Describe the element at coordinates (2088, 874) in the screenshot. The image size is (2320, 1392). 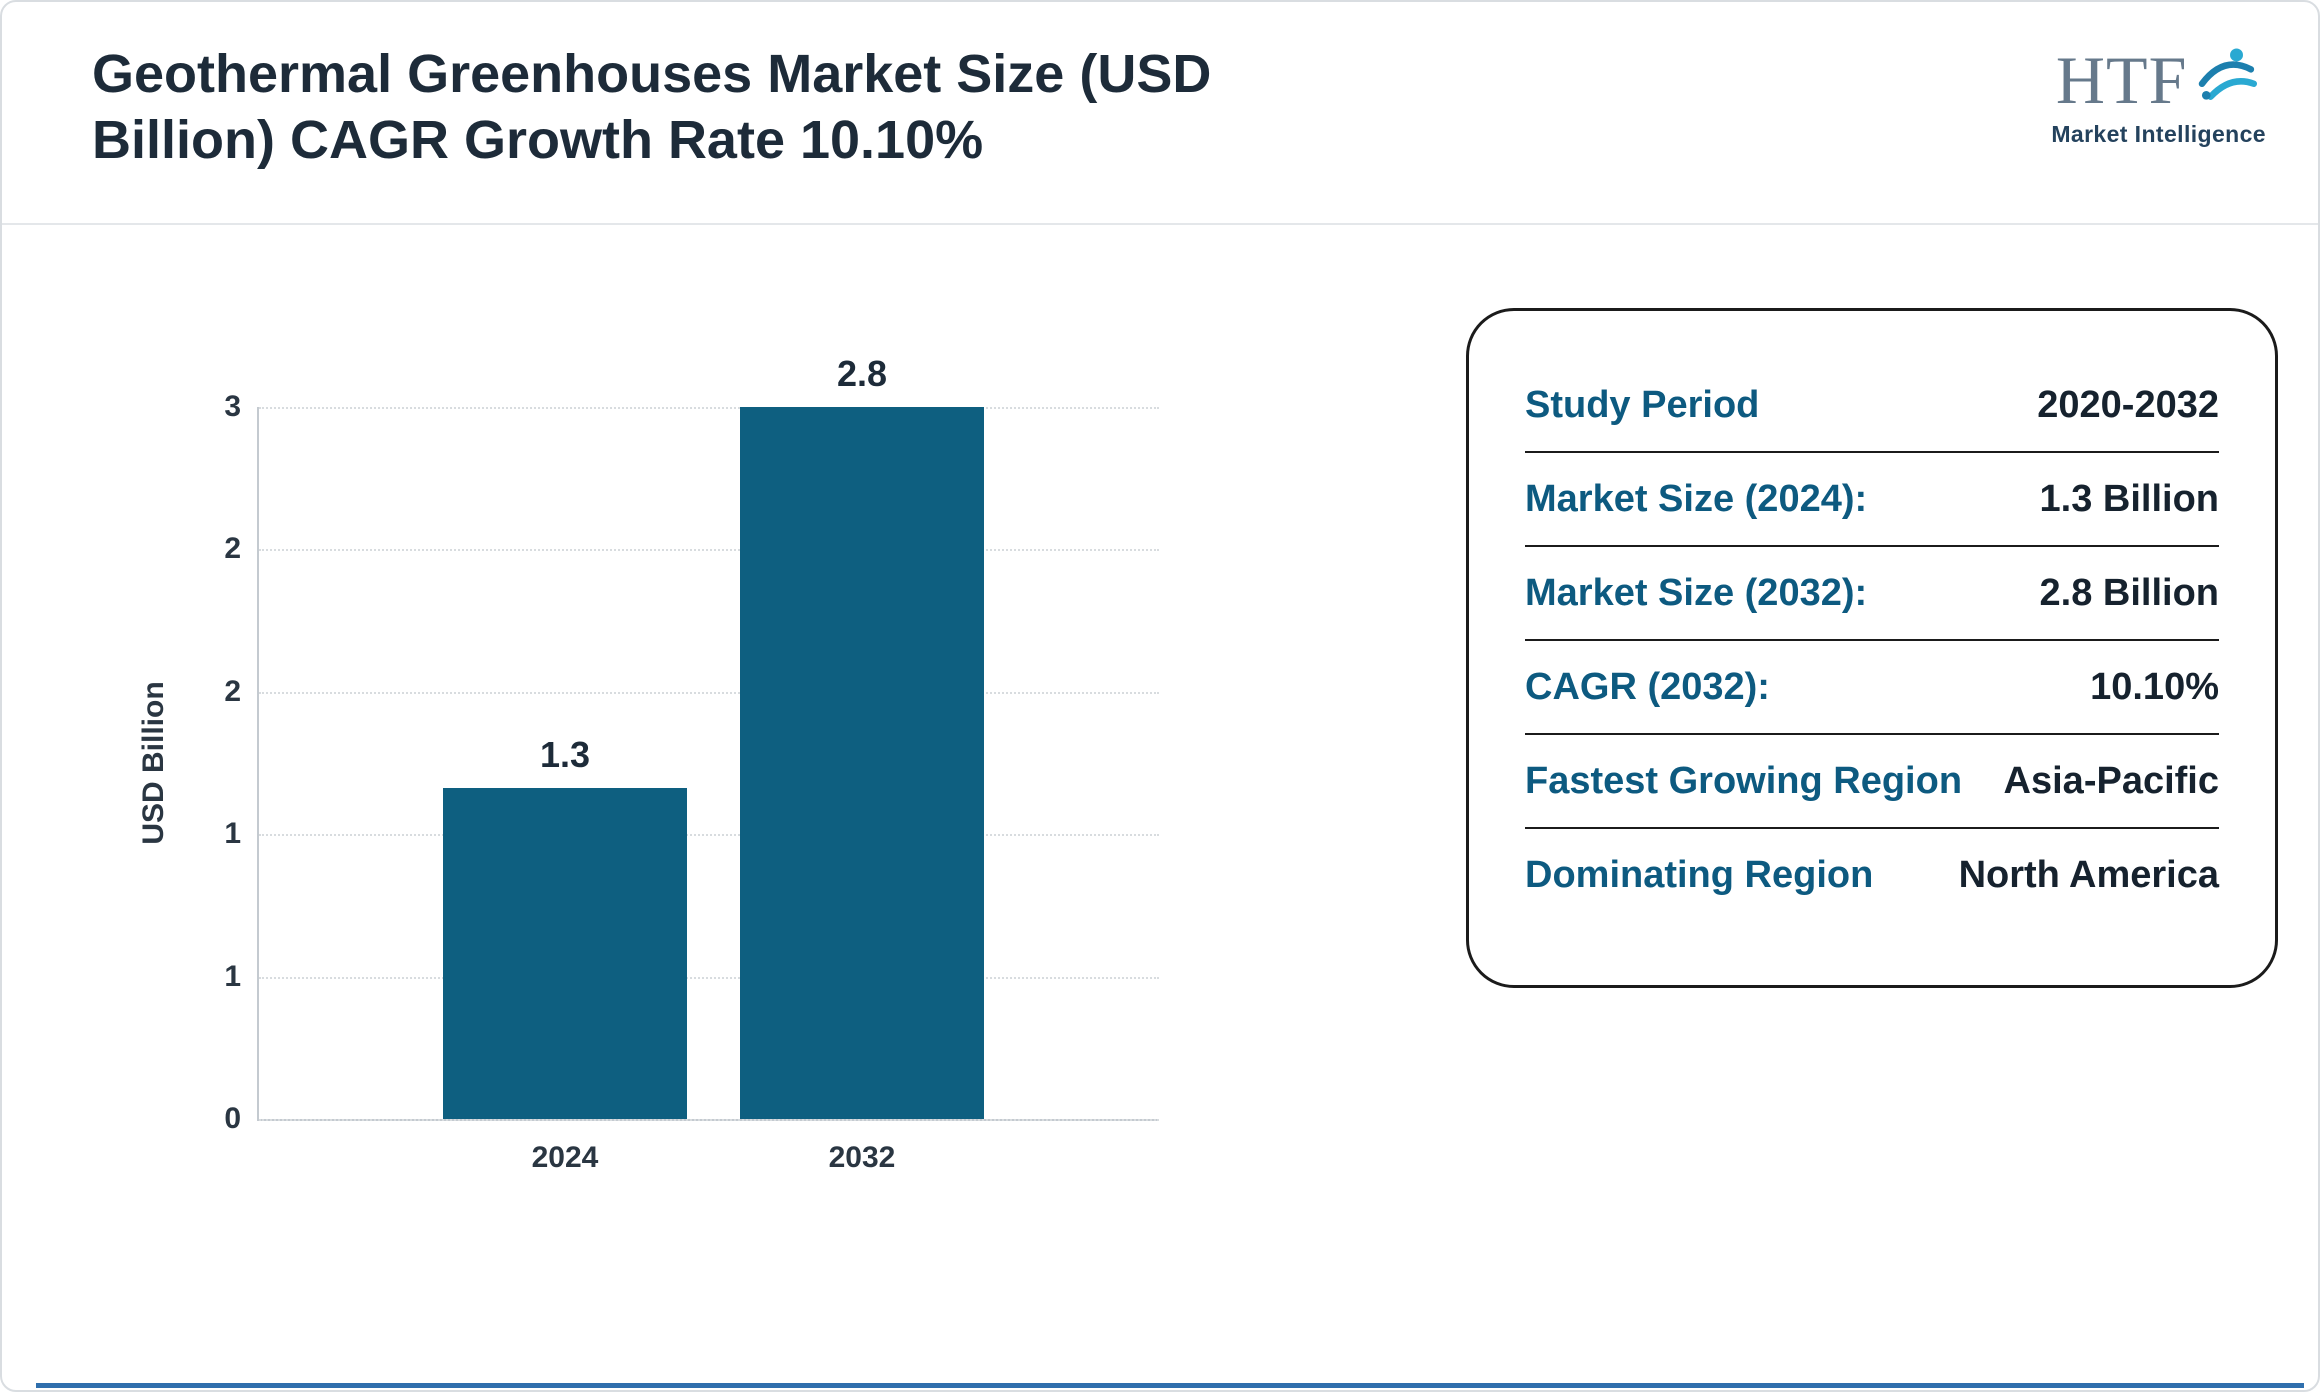
I see `info-row-value: North America` at that location.